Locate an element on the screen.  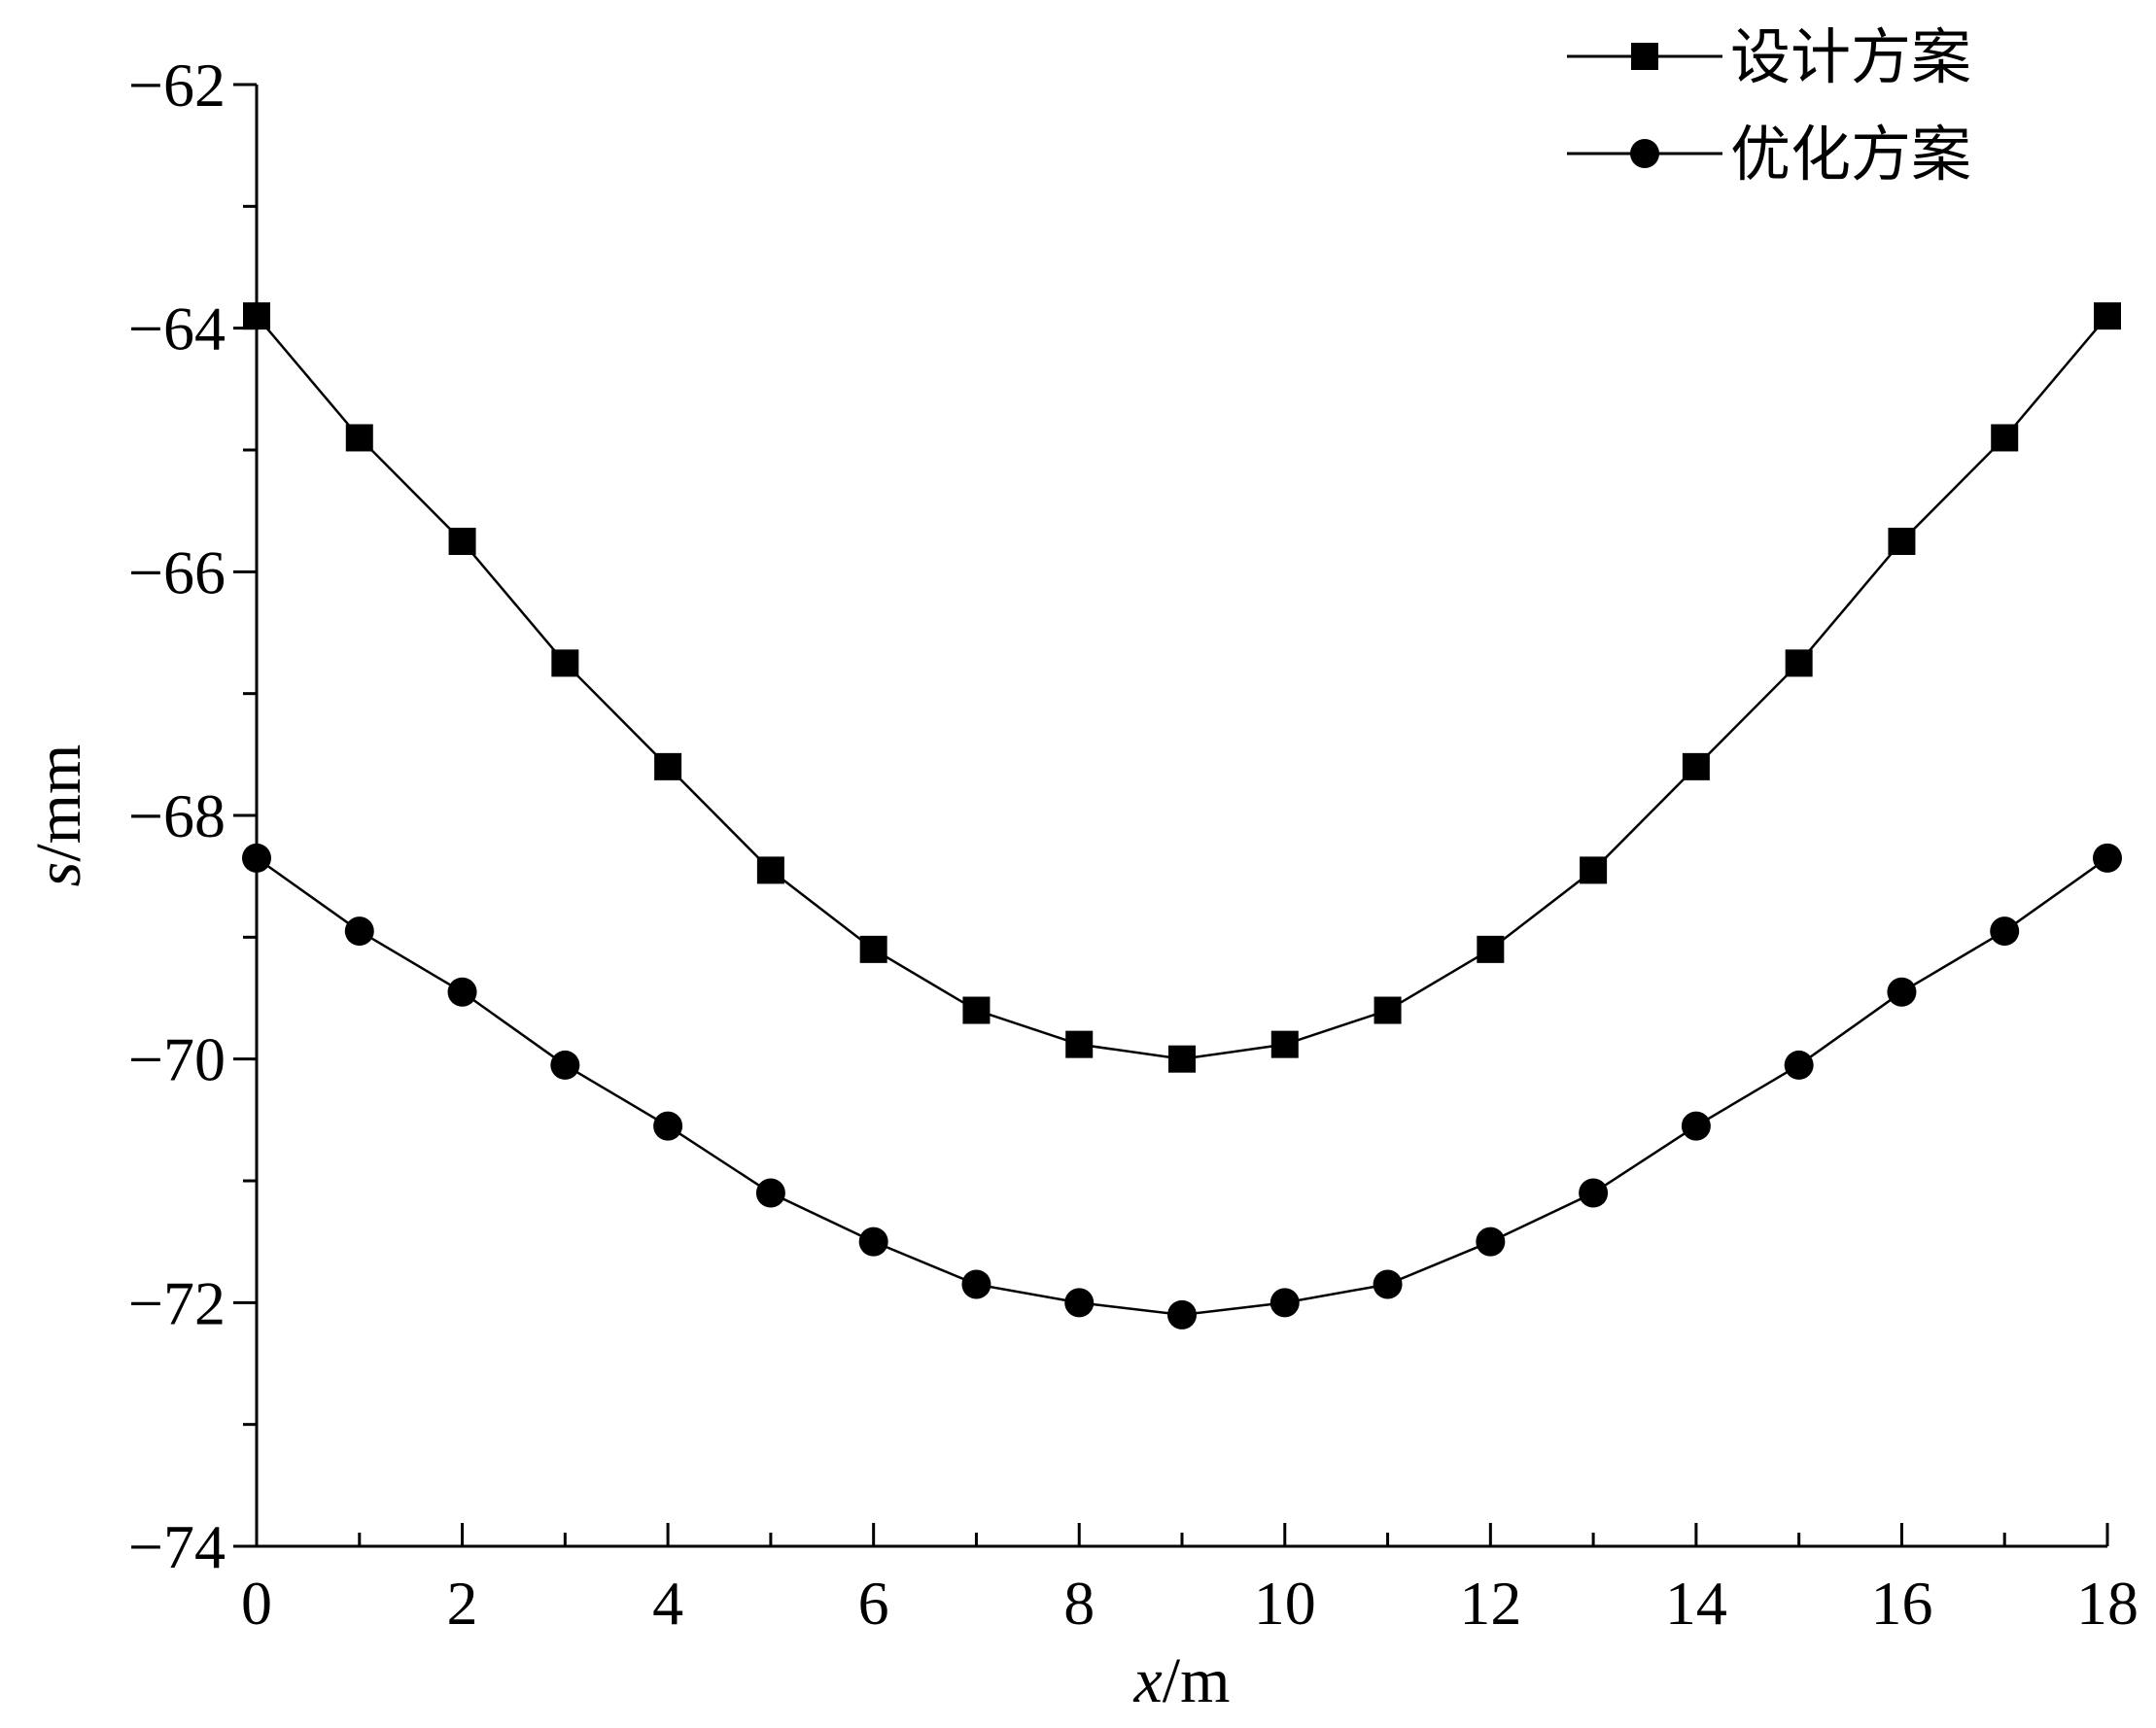
x-axis-label: x/m is located at coordinates (1182, 1680).